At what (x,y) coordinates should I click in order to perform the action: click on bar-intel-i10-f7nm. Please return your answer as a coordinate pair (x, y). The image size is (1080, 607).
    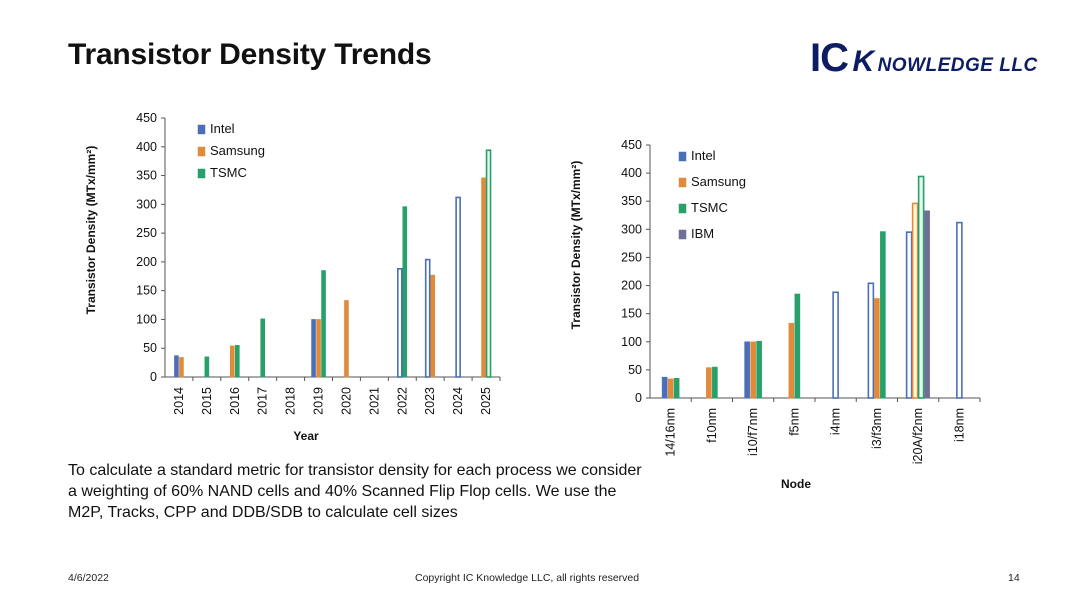
    Looking at the image, I should click on (747, 370).